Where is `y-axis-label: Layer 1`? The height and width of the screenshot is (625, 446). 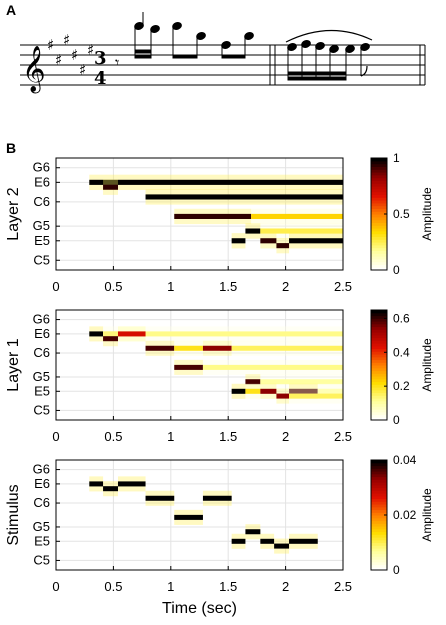
y-axis-label: Layer 1 is located at coordinates (13, 364).